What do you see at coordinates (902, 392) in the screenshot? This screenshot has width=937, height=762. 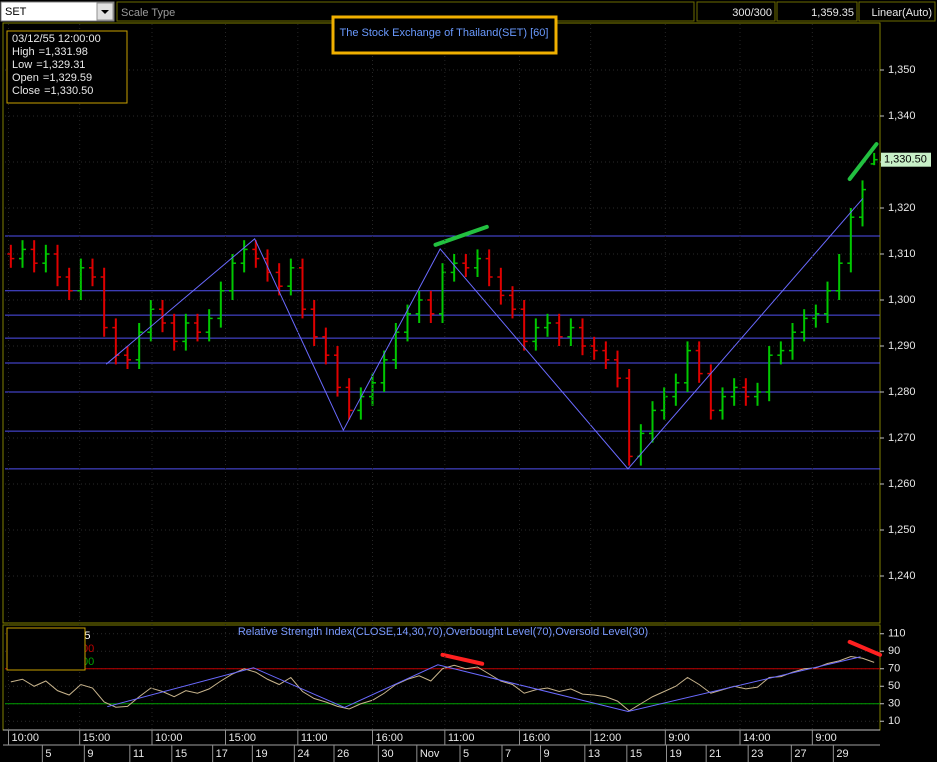 I see `y-tick-label: 1,280` at bounding box center [902, 392].